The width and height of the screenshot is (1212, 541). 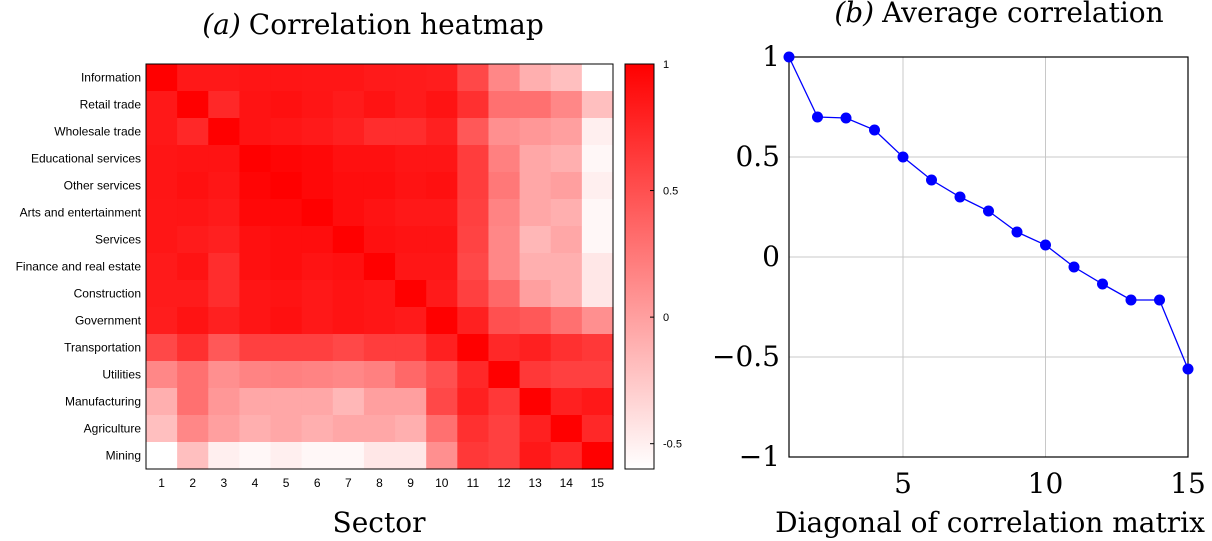 I want to click on heatmap-column-label: 1, so click(x=161, y=483).